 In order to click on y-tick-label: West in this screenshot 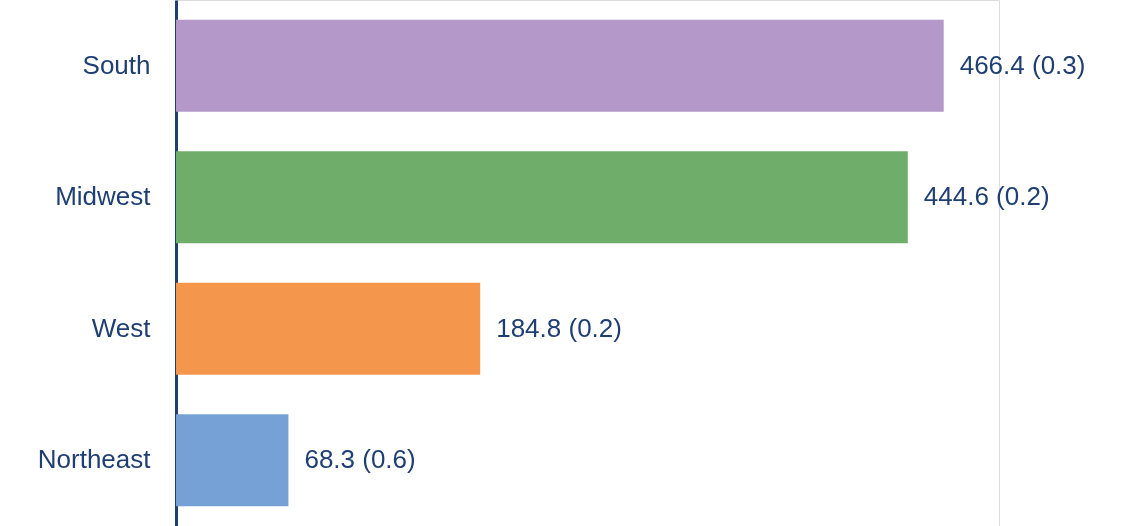, I will do `click(121, 327)`.